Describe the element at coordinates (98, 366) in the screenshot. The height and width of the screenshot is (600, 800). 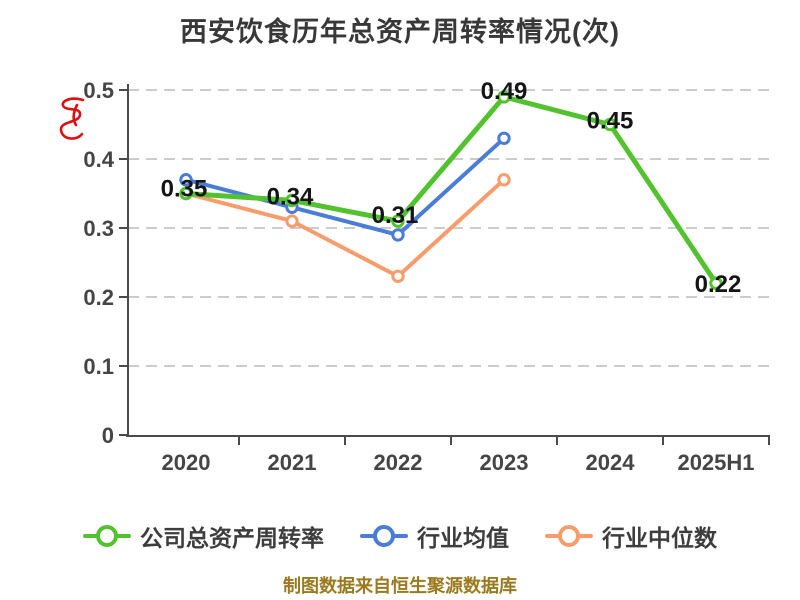
I see `y-tick-label: 0.1` at that location.